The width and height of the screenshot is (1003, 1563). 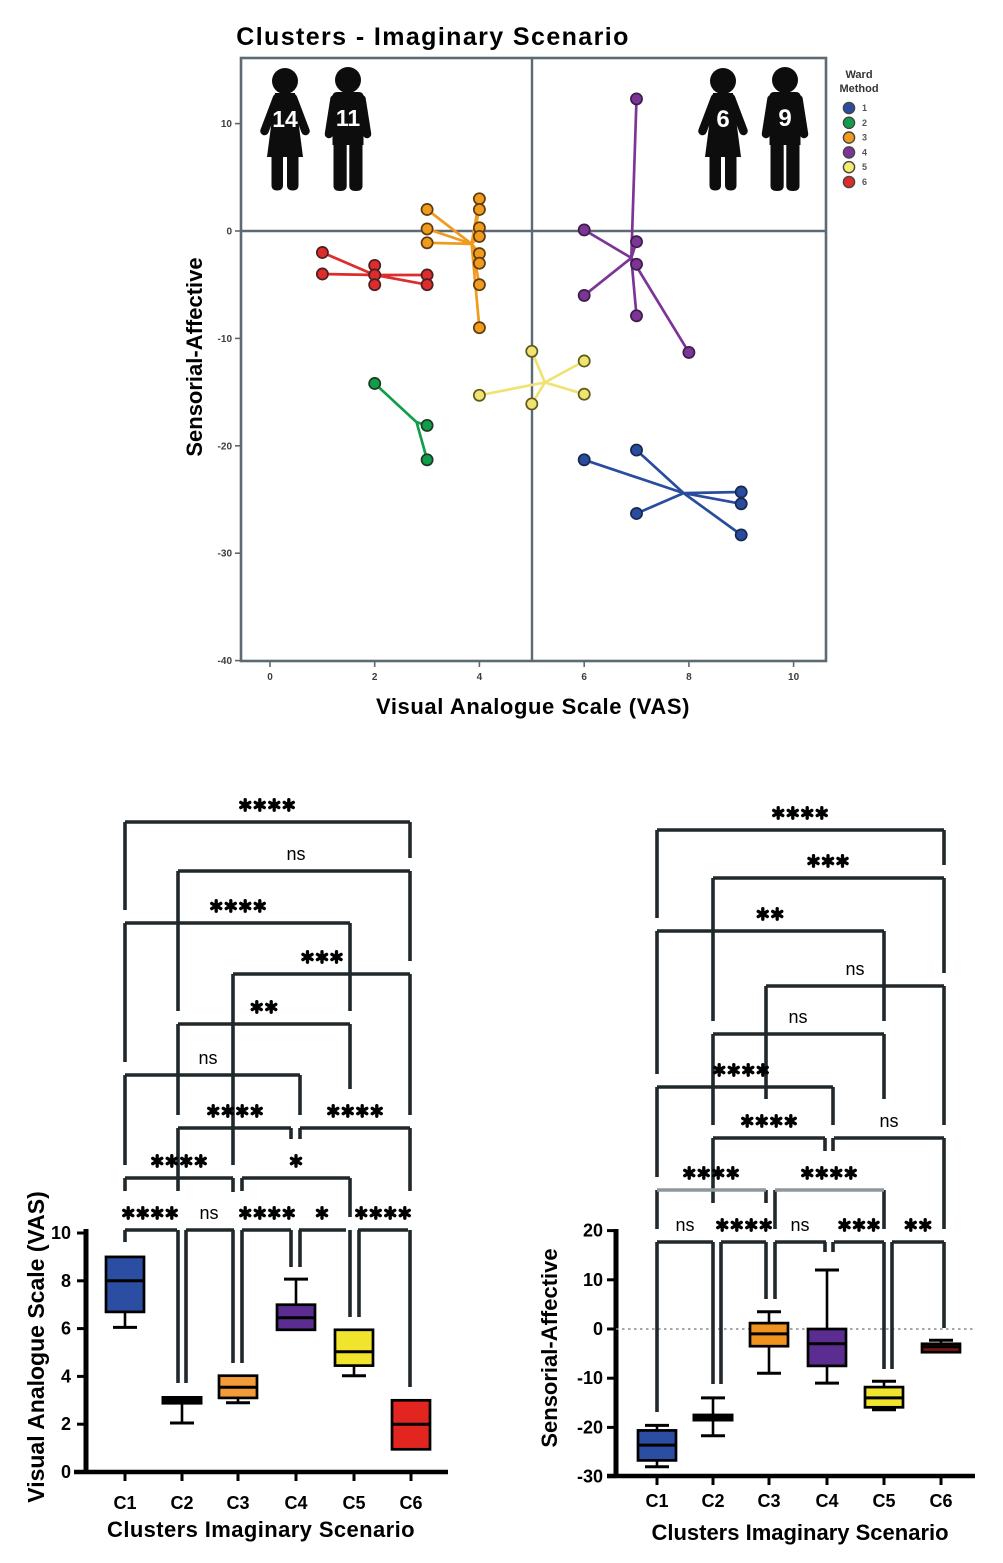 I want to click on svg-text: Clusters - Imaginary Scenario, so click(x=433, y=37).